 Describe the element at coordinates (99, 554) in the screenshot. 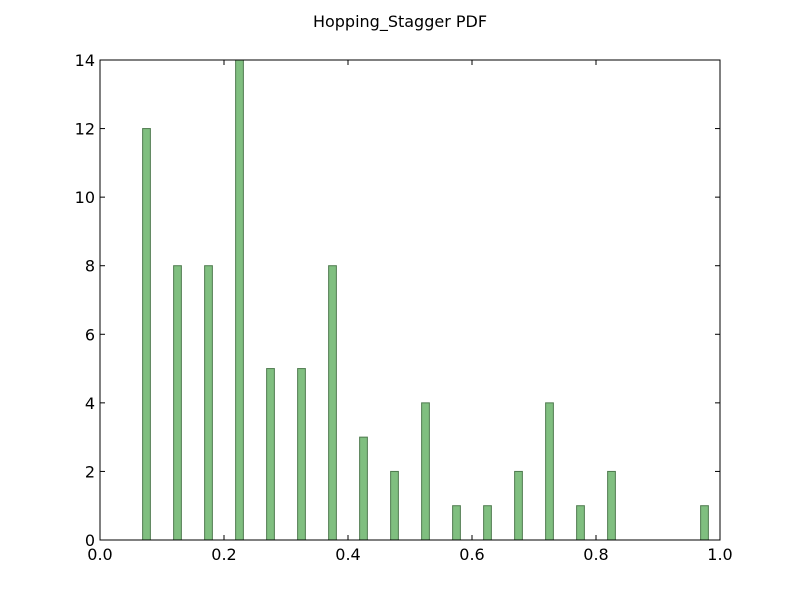

I see `x-tick-label: 0.0` at that location.